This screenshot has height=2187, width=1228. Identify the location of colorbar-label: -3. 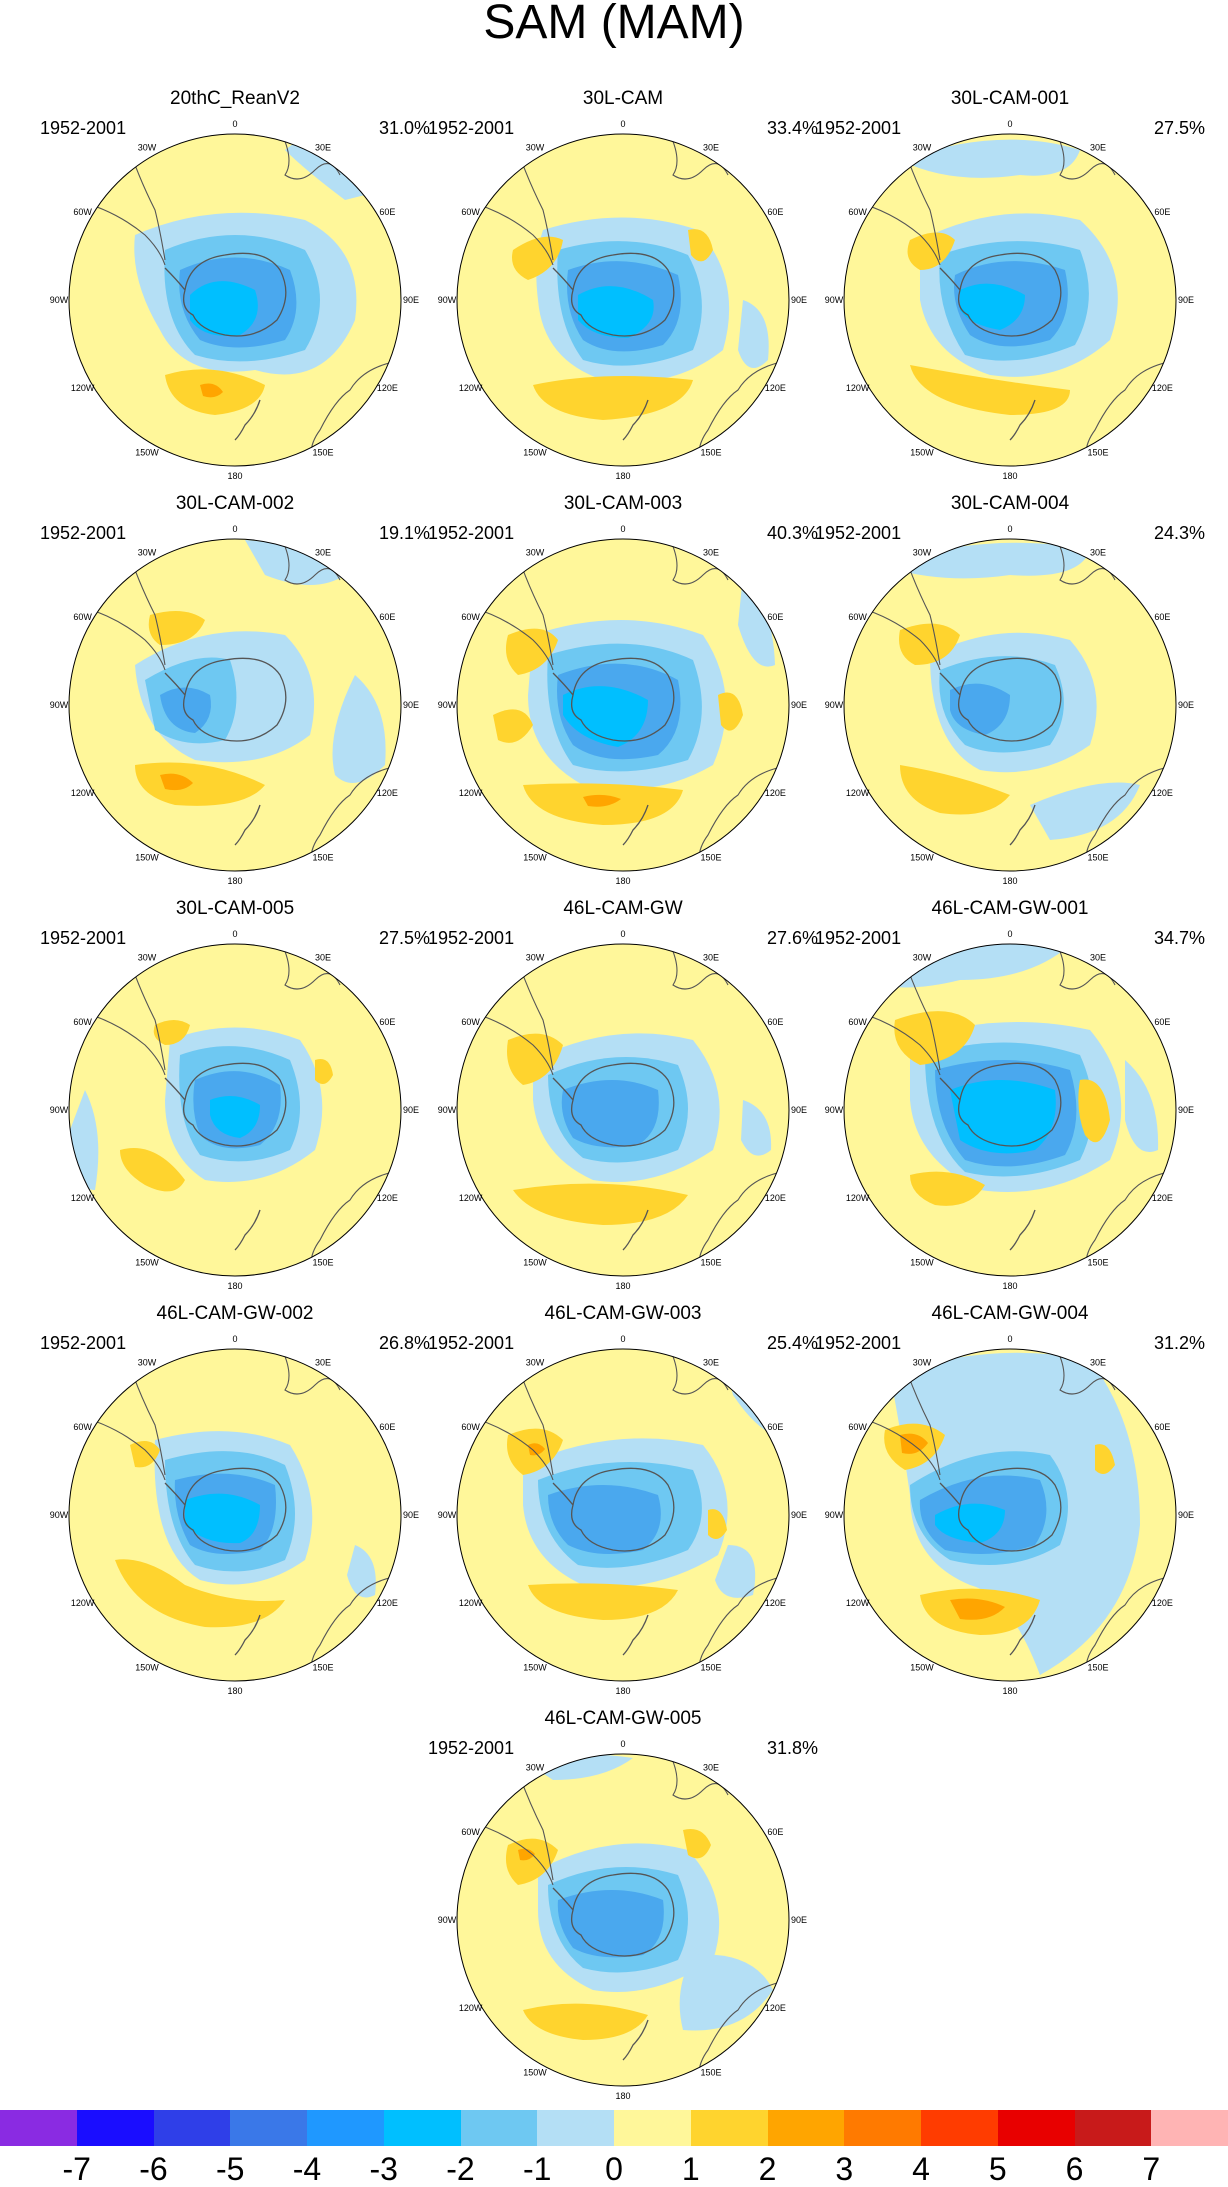
(383, 2169).